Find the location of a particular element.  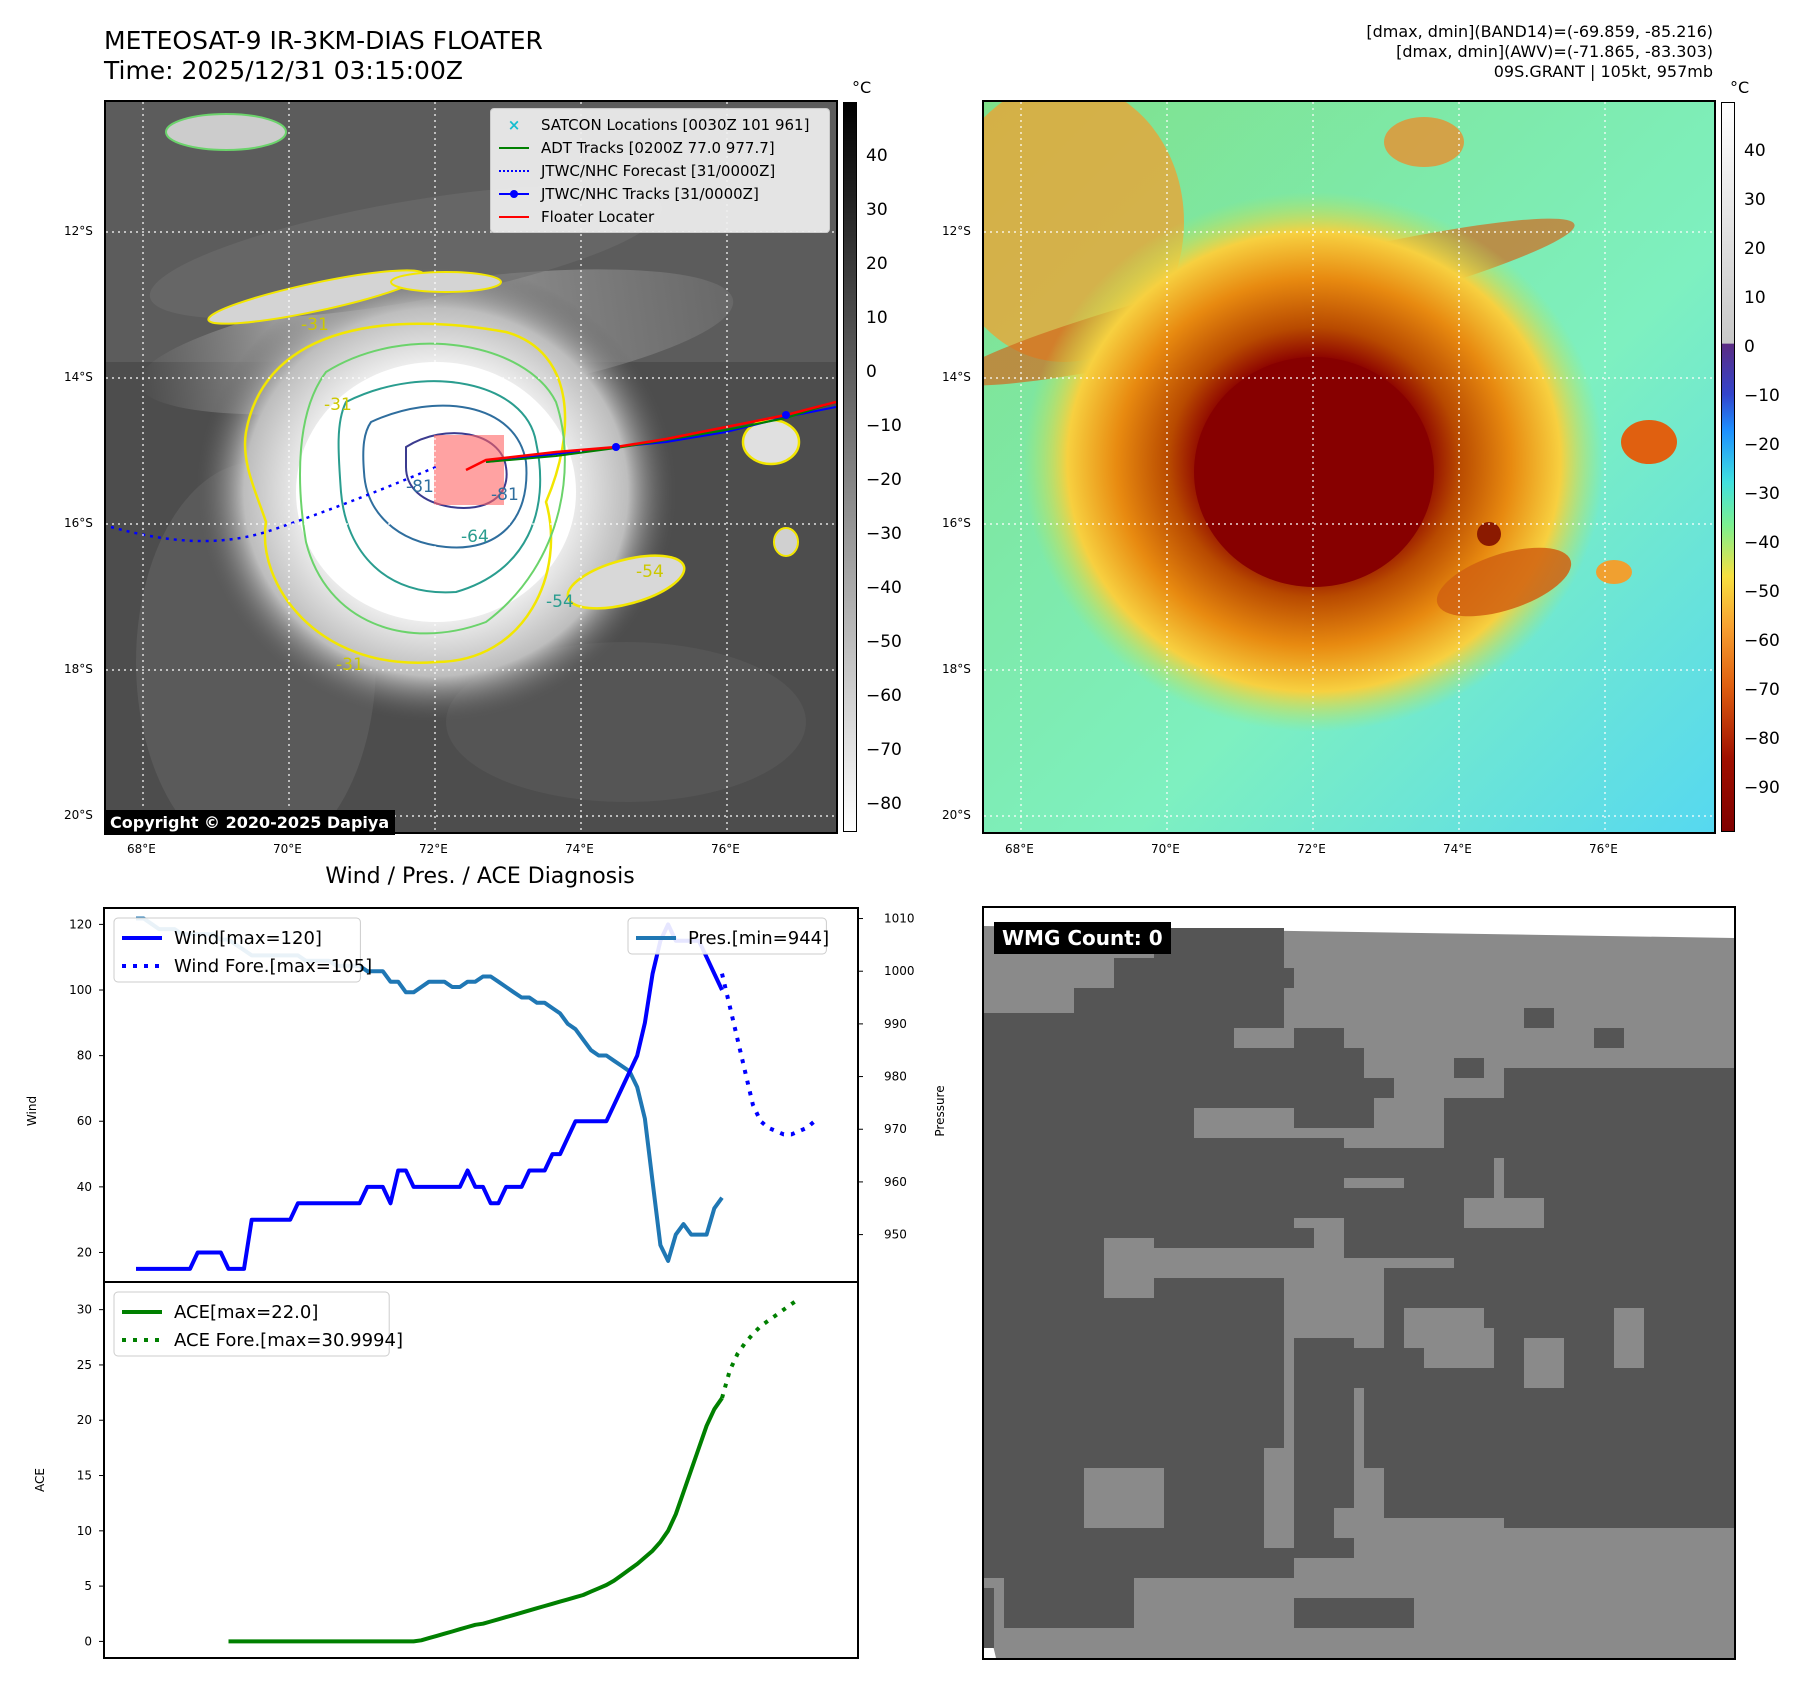

ace-axis-label: ACE is located at coordinates (40, 1480).